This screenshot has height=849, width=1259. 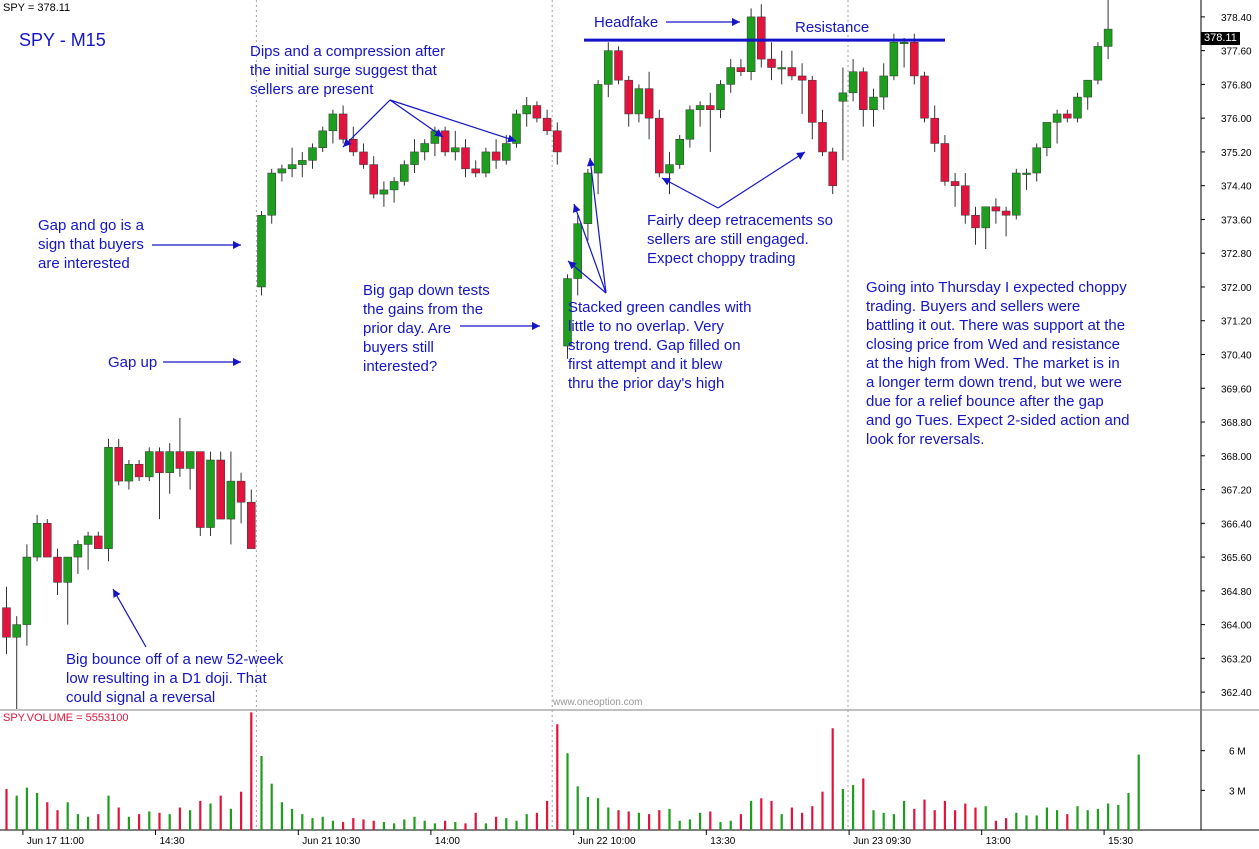 I want to click on y-tick-label: 366.40, so click(x=1236, y=524).